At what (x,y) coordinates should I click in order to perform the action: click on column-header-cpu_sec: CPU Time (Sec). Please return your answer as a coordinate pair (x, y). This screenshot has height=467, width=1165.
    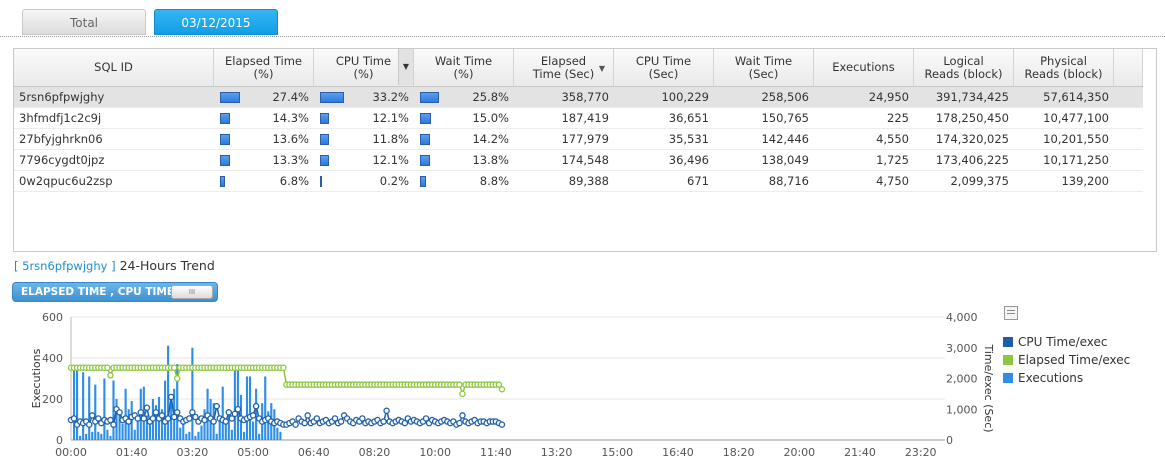
    Looking at the image, I should click on (664, 67).